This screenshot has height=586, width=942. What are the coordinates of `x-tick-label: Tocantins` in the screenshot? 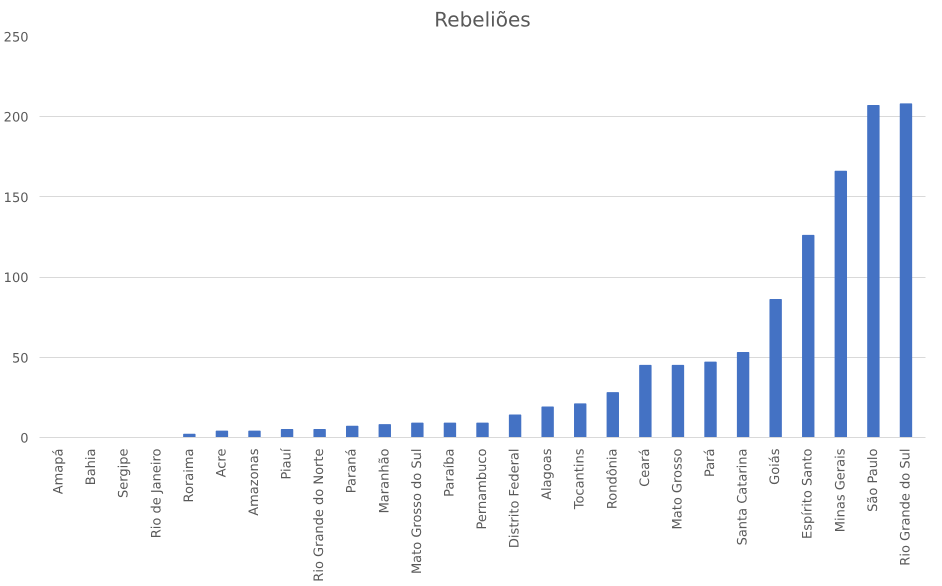 It's located at (580, 479).